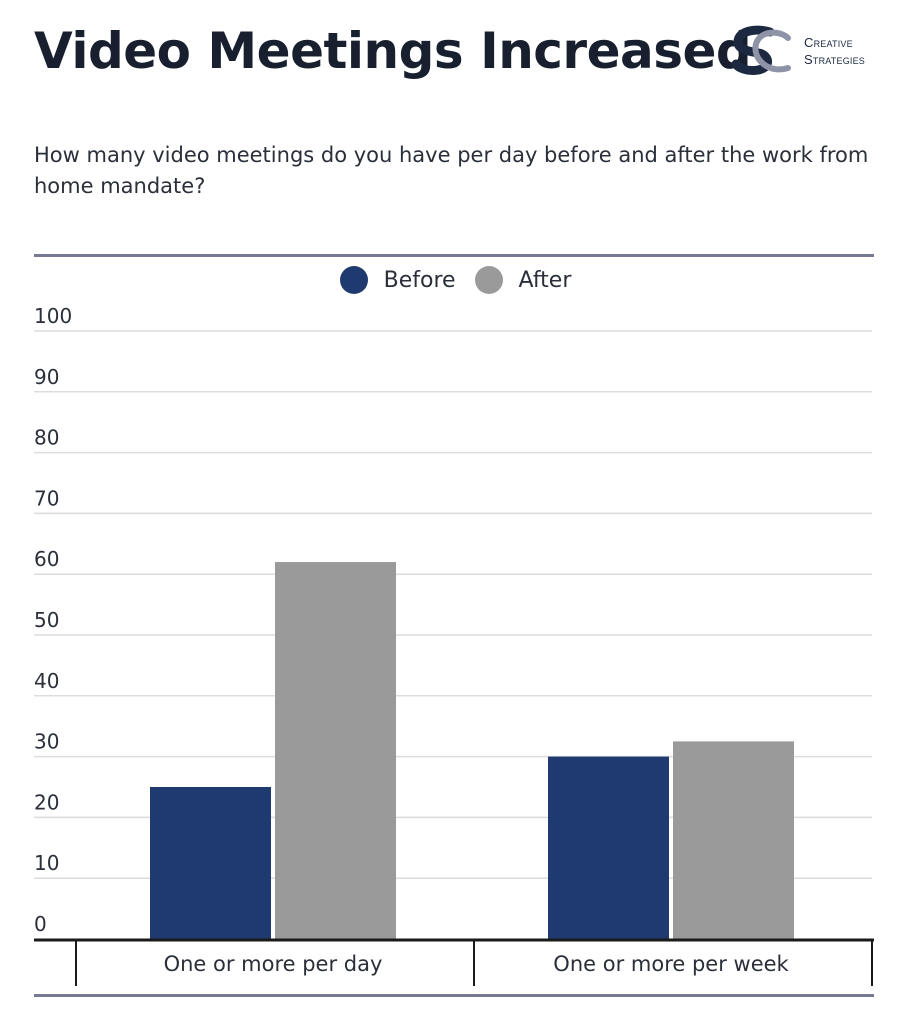 The image size is (911, 1024). Describe the element at coordinates (46, 863) in the screenshot. I see `y-tick-label: 10` at that location.